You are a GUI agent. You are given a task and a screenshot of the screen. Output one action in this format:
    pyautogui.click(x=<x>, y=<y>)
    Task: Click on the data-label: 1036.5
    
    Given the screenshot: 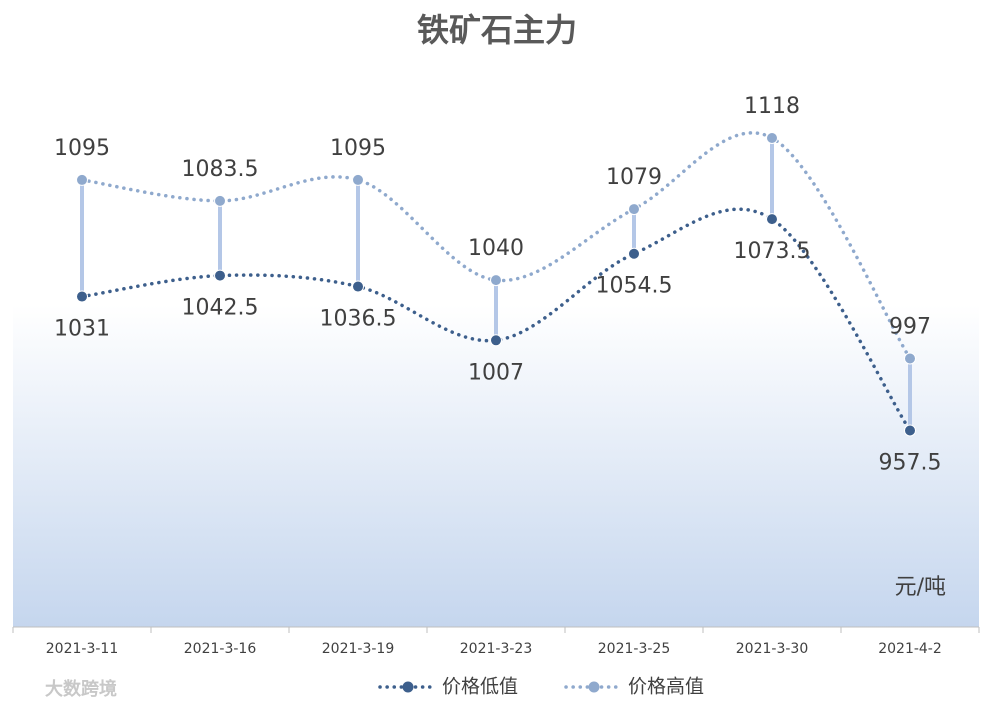 What is the action you would take?
    pyautogui.click(x=358, y=319)
    